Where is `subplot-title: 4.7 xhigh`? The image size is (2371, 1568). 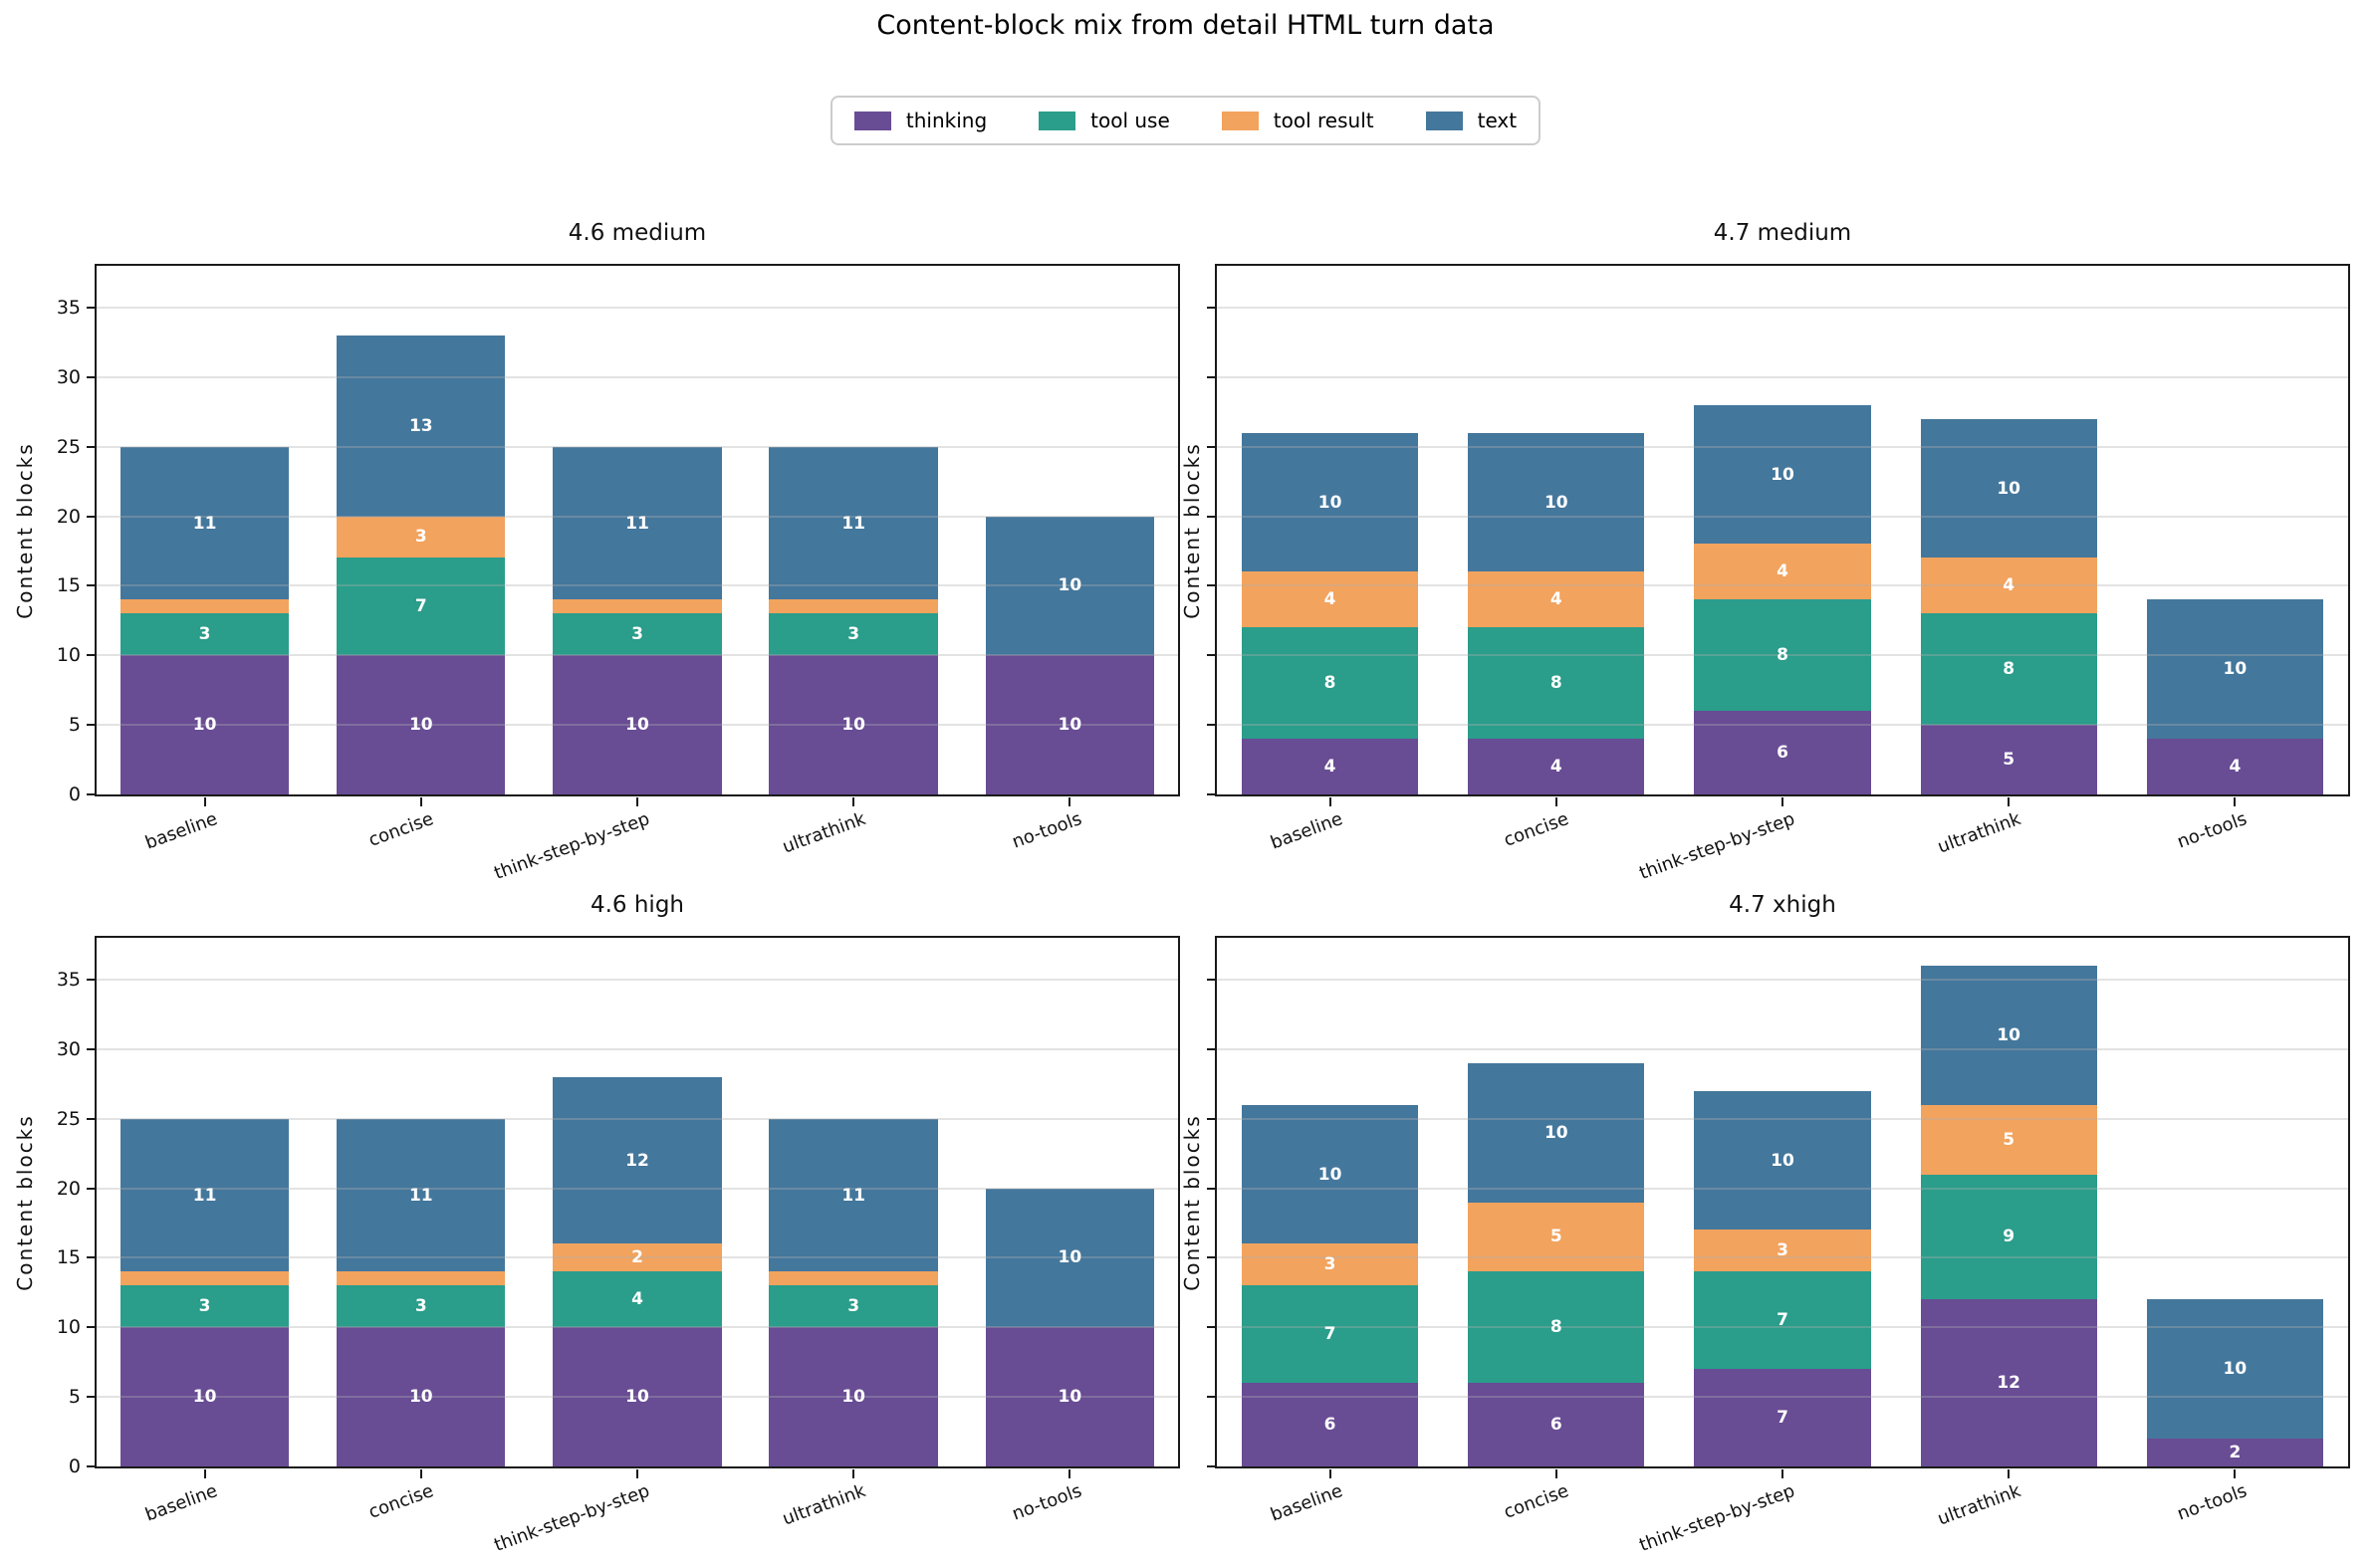
subplot-title: 4.7 xhigh is located at coordinates (1782, 905).